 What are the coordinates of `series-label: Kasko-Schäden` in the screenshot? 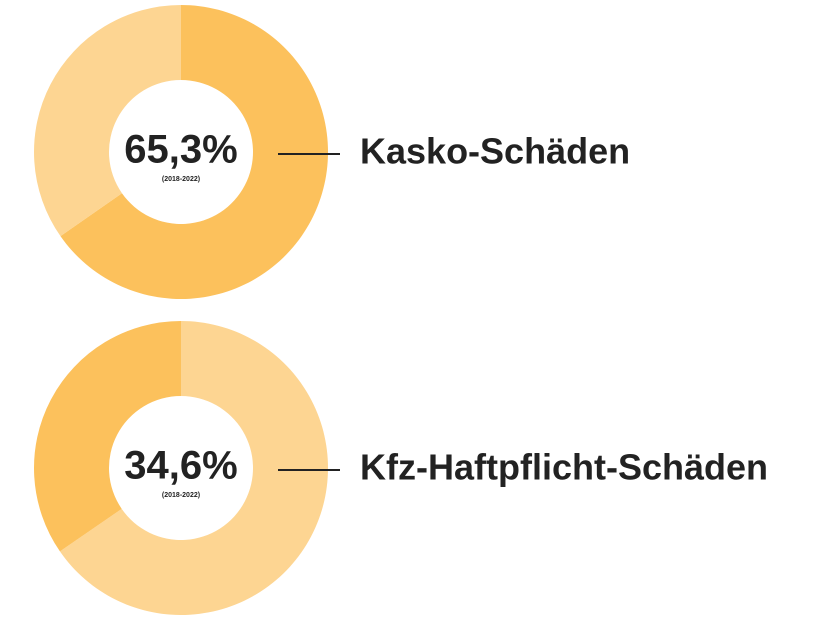 It's located at (495, 151).